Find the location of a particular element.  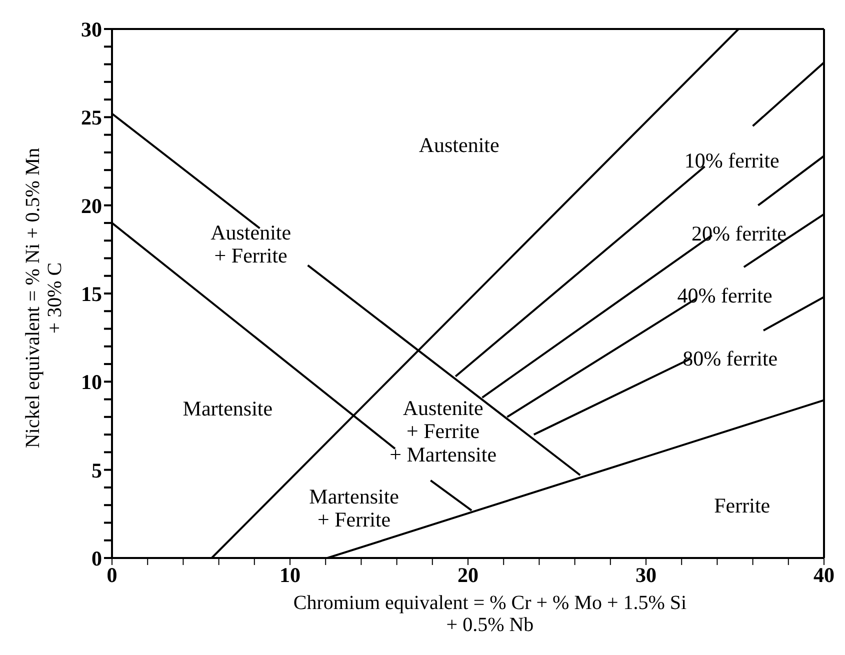

y-tick-label: 25 is located at coordinates (91, 118).